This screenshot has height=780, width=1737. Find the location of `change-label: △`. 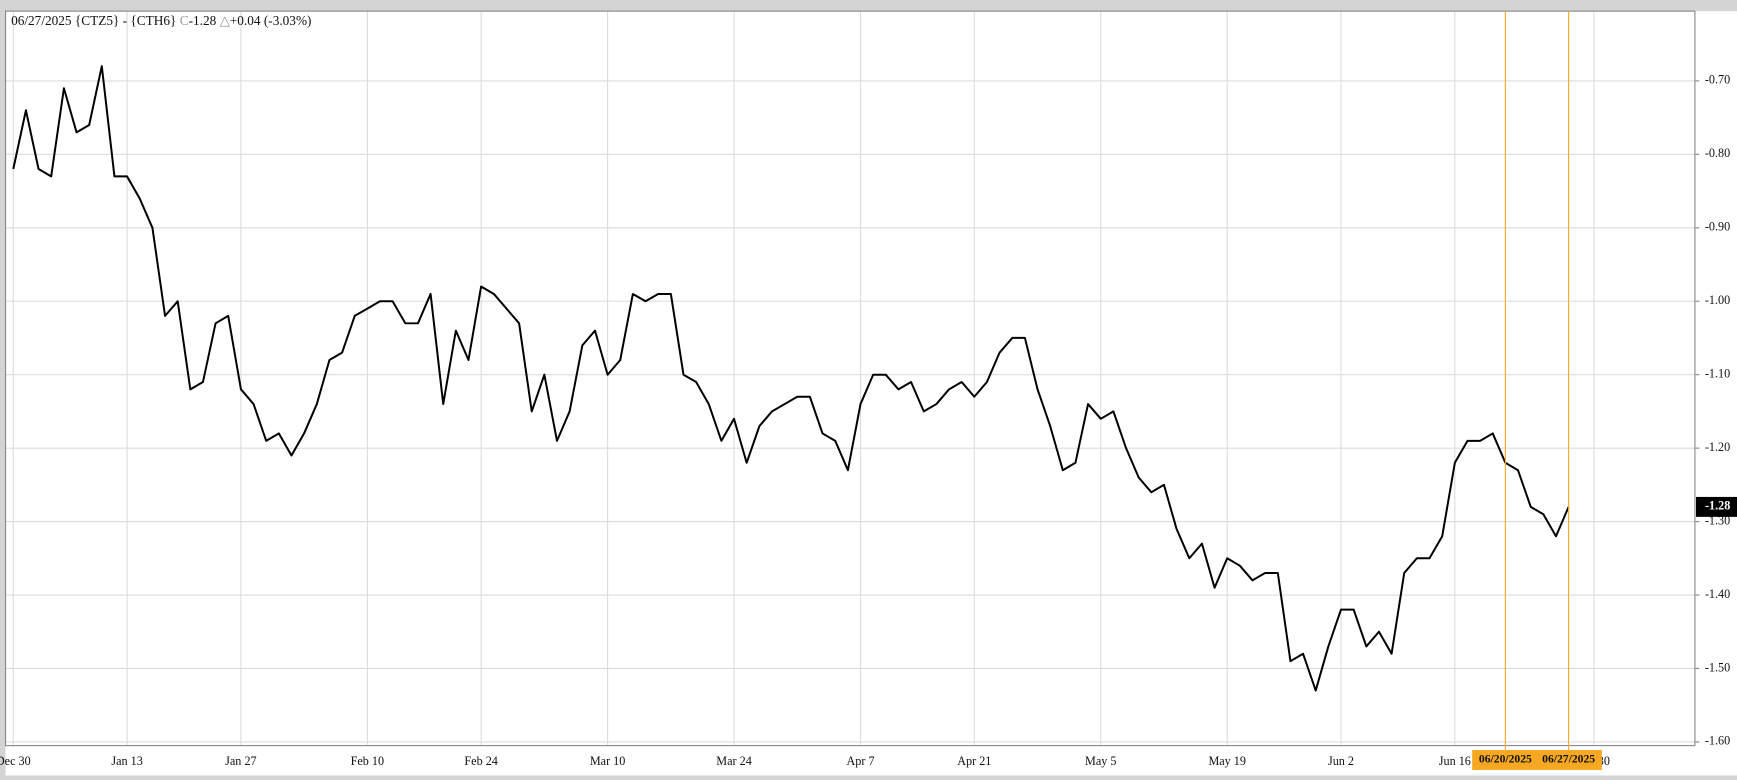

change-label: △ is located at coordinates (225, 20).